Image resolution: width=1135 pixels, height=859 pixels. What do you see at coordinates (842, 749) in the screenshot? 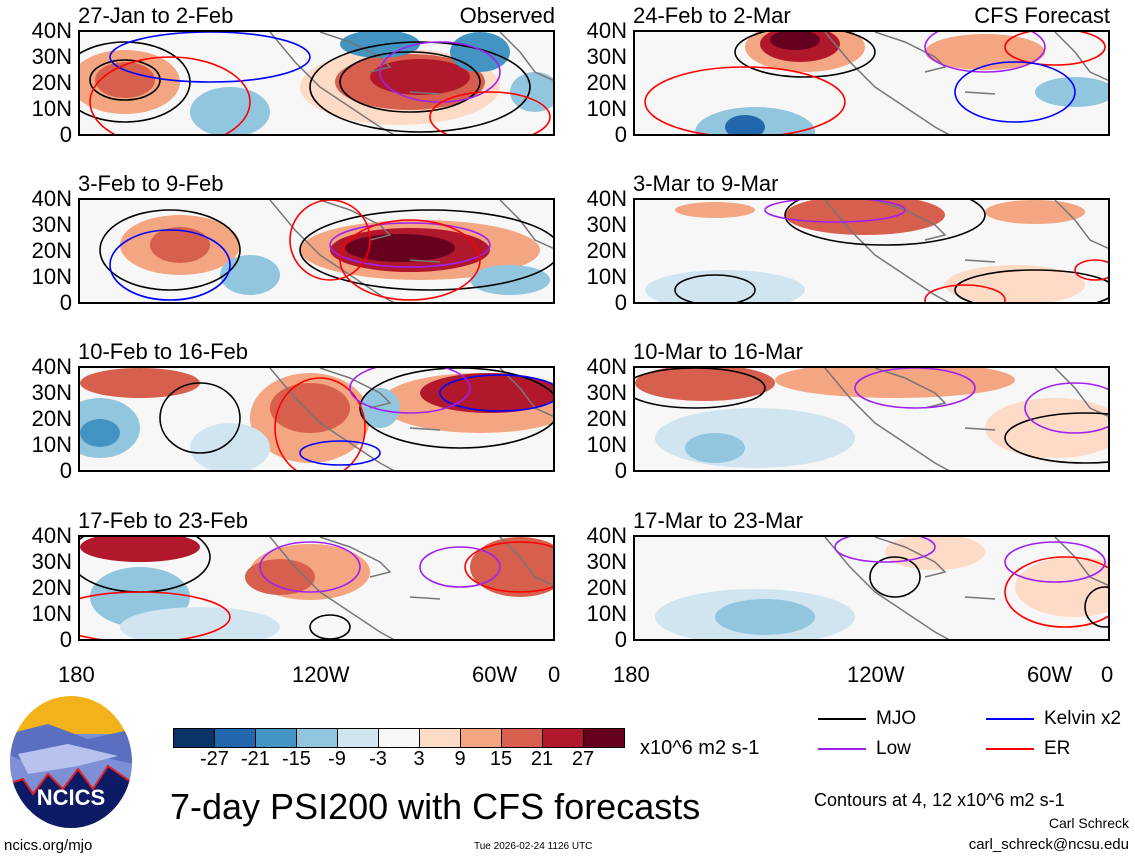
I see `low-line-icon` at bounding box center [842, 749].